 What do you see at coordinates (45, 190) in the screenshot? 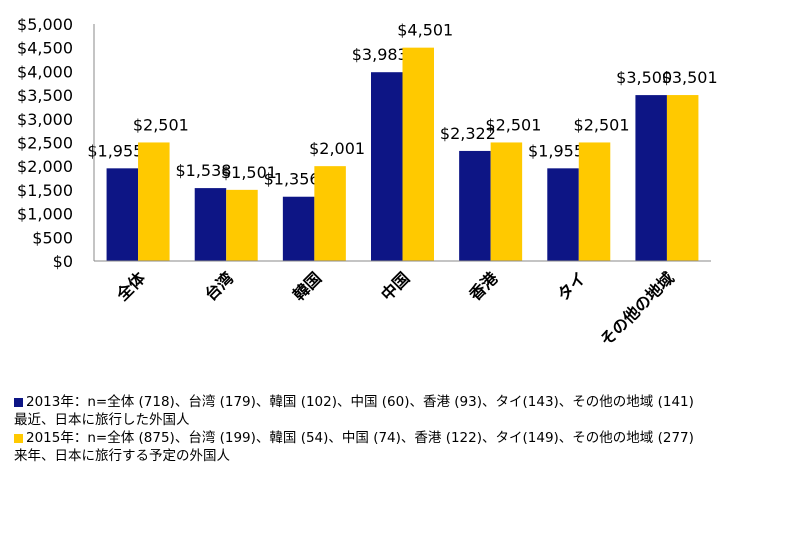
I see `y-tick-label: $1,500` at bounding box center [45, 190].